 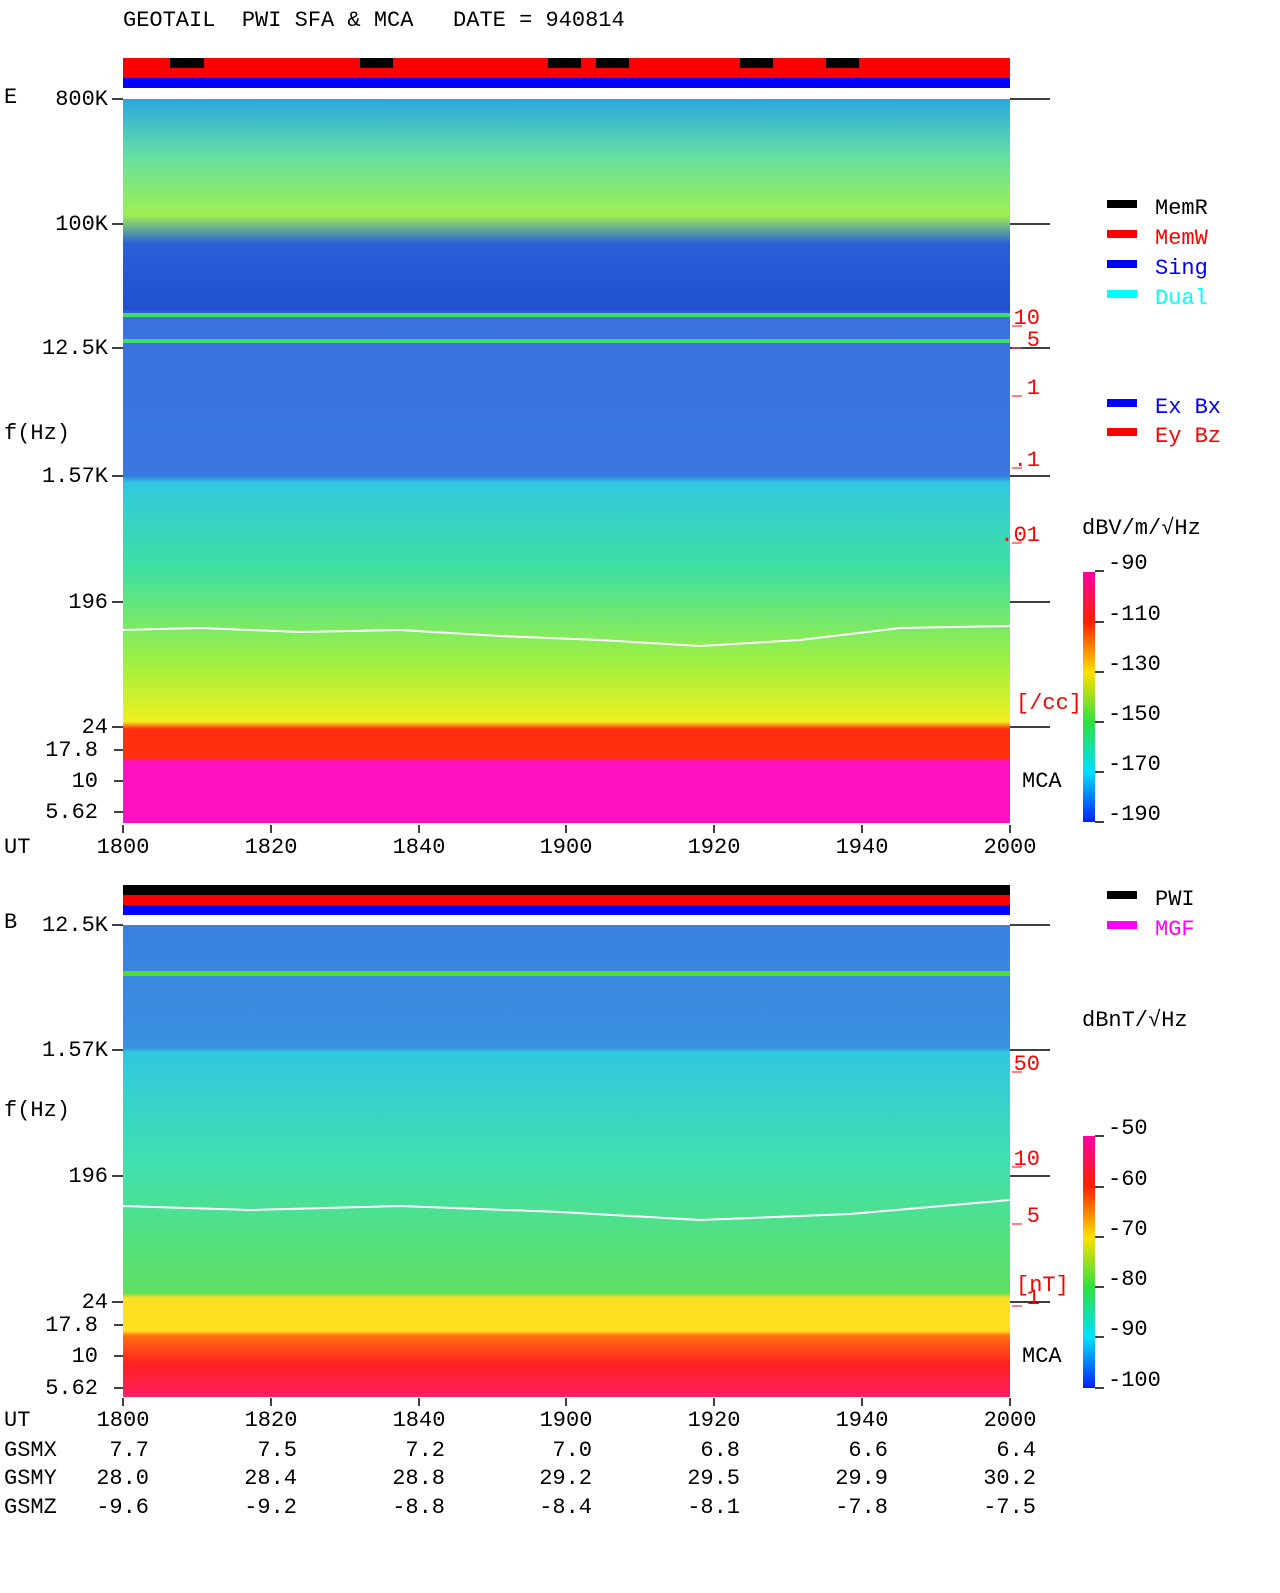 What do you see at coordinates (1128, 1279) in the screenshot?
I see `colorbar-tick-label: -80` at bounding box center [1128, 1279].